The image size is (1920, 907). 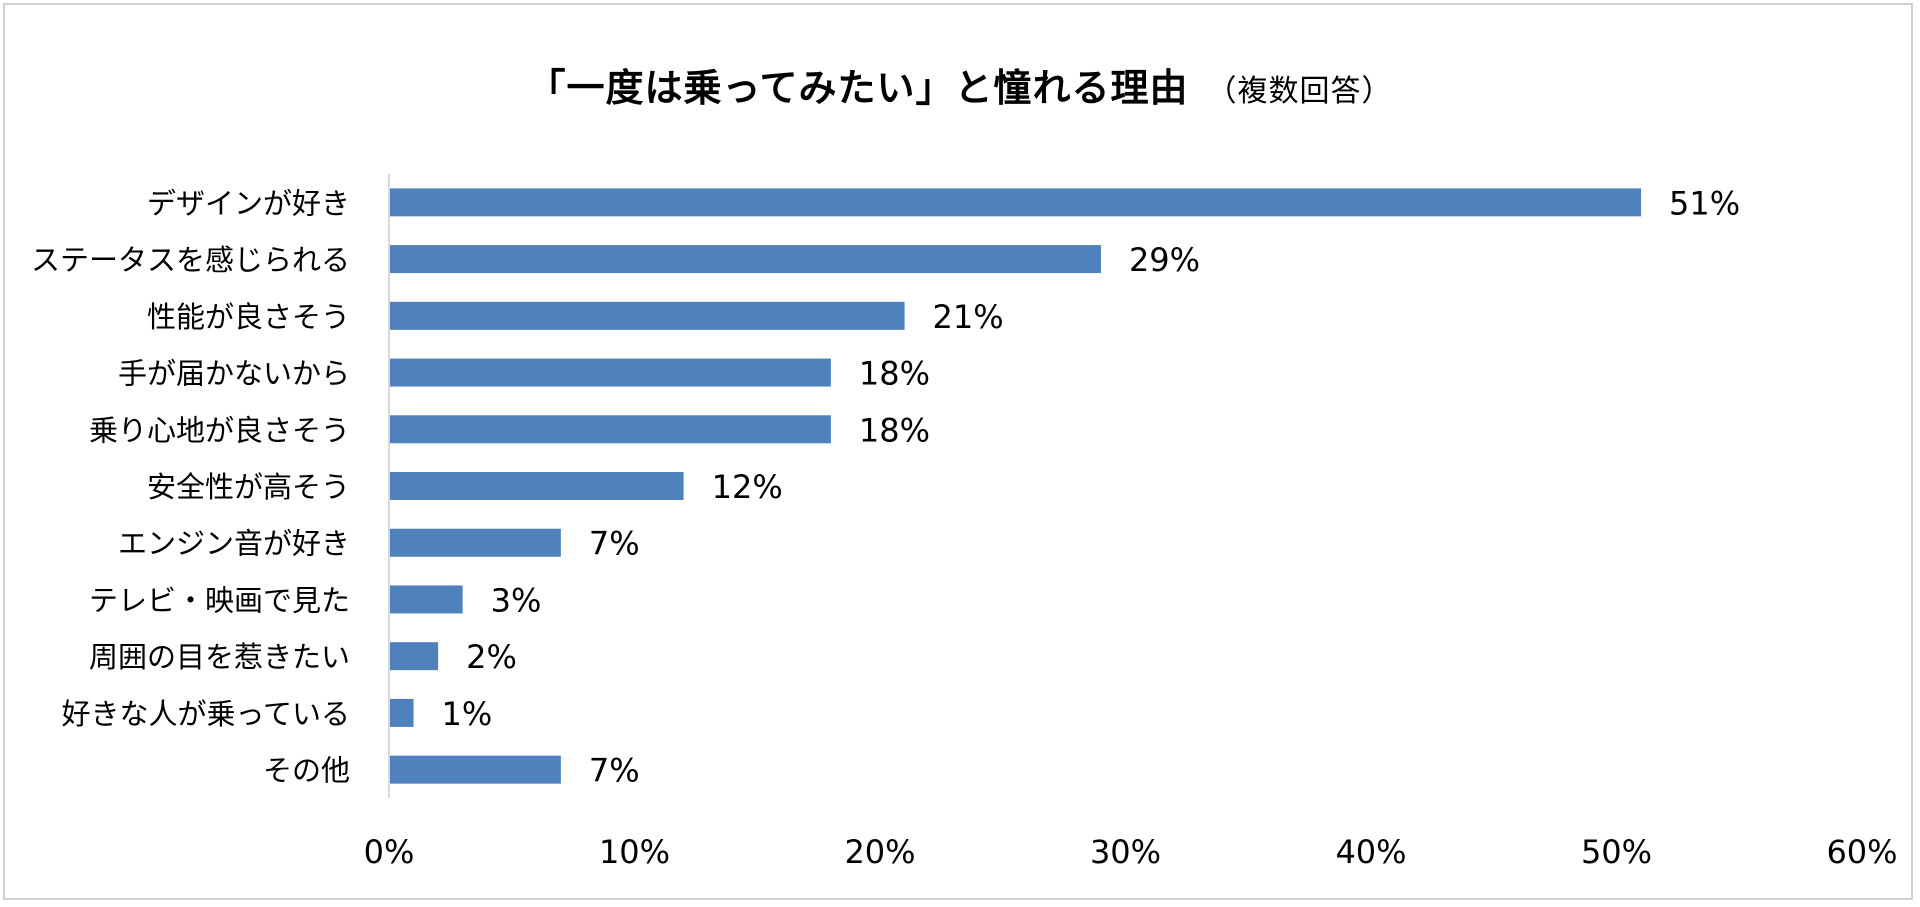 I want to click on x-tick-labels-group: 0% 10% 20% 30% 40% 50% 60%, so click(x=1131, y=852).